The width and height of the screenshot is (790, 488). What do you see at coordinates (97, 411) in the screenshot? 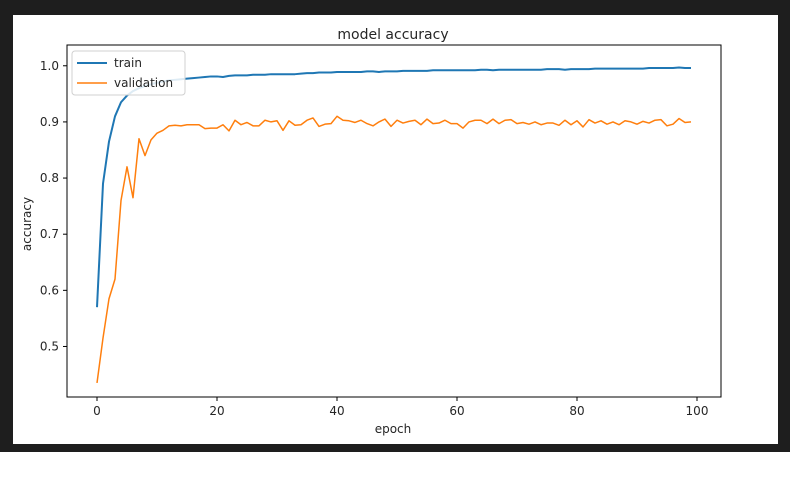
I see `x-tick-label: 0` at bounding box center [97, 411].